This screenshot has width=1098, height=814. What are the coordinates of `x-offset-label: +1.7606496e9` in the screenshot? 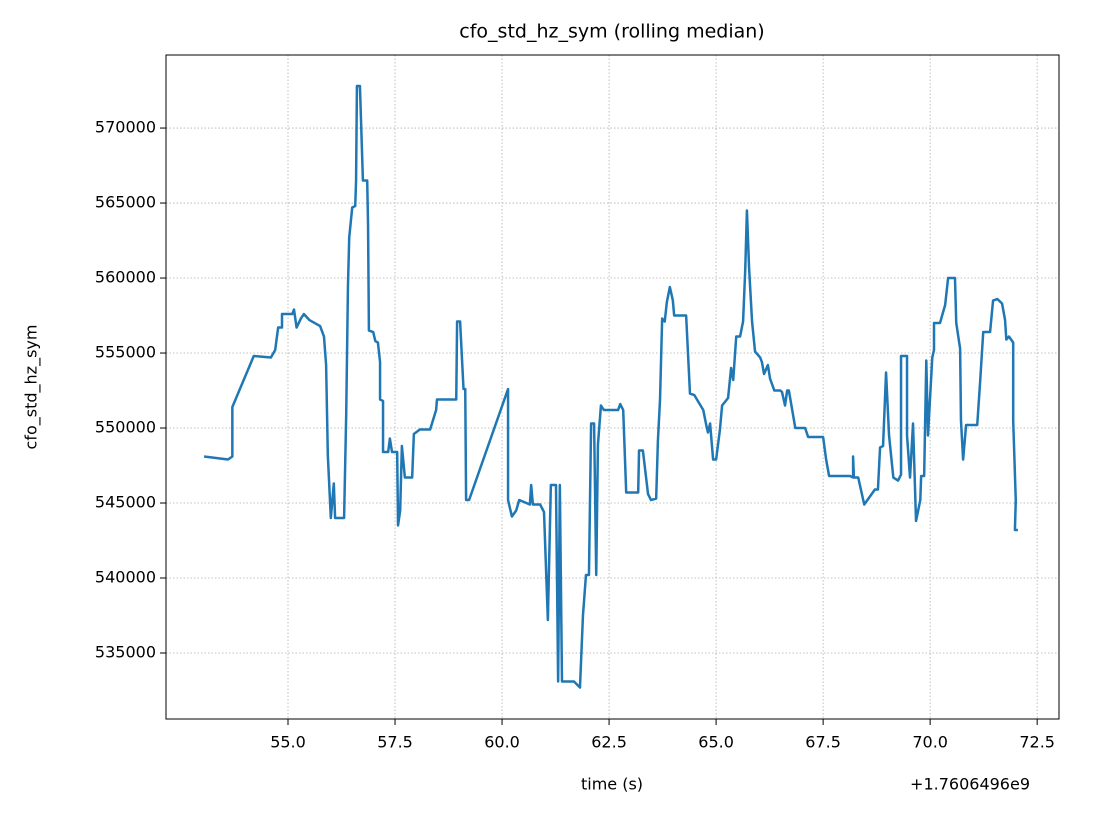 It's located at (970, 784).